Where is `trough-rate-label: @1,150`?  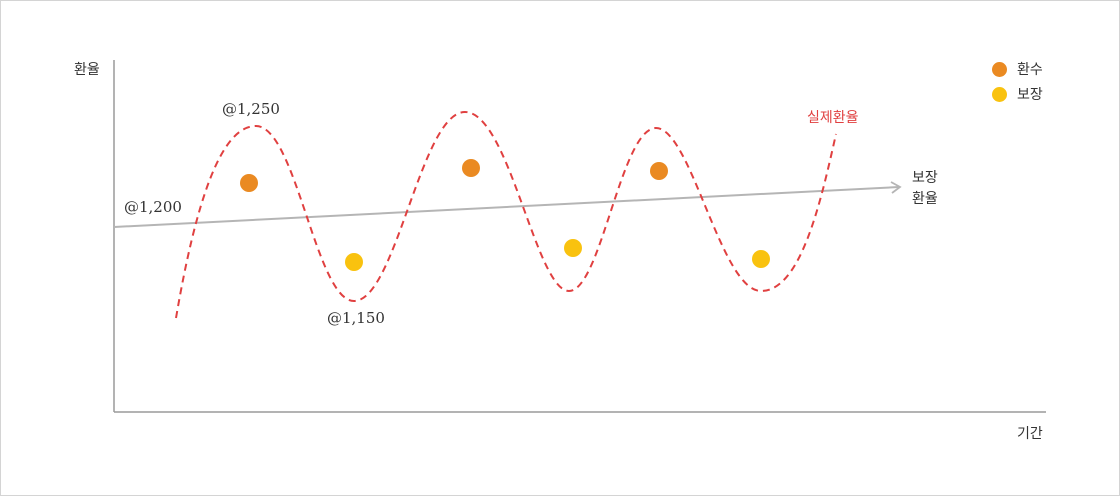
trough-rate-label: @1,150 is located at coordinates (356, 318).